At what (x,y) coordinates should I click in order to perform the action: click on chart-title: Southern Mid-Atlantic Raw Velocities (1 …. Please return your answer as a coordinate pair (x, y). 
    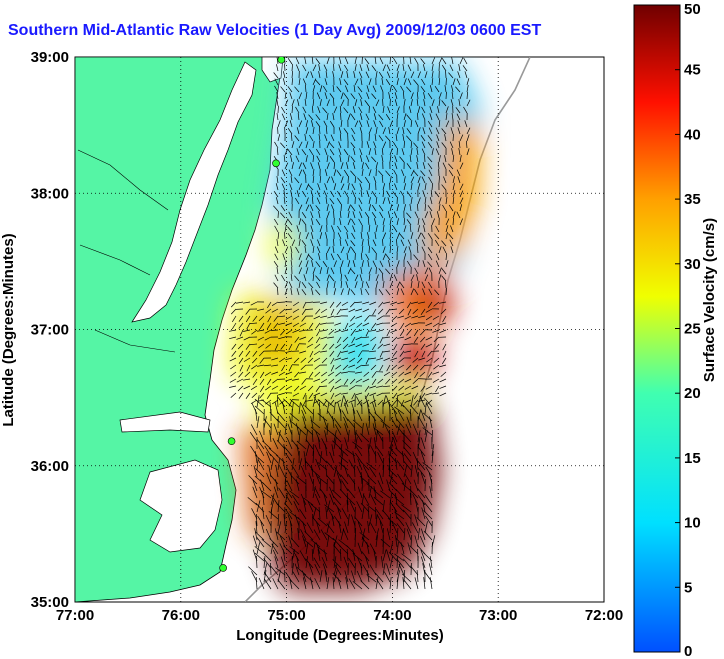
    Looking at the image, I should click on (275, 30).